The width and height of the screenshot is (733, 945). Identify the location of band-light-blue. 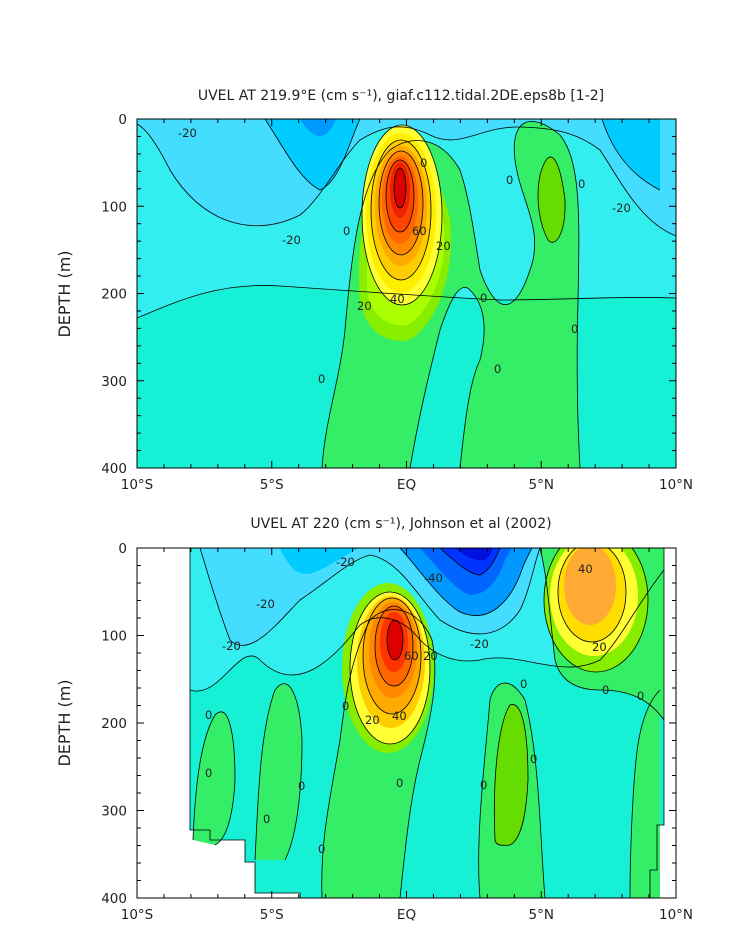
(406, 177).